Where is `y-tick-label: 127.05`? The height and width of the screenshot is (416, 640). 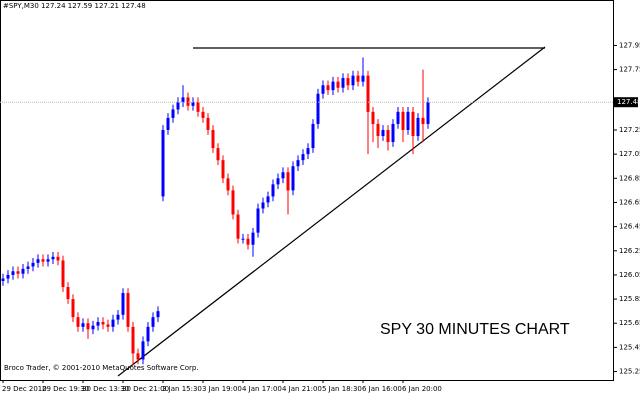
y-tick-label: 127.05 is located at coordinates (629, 154).